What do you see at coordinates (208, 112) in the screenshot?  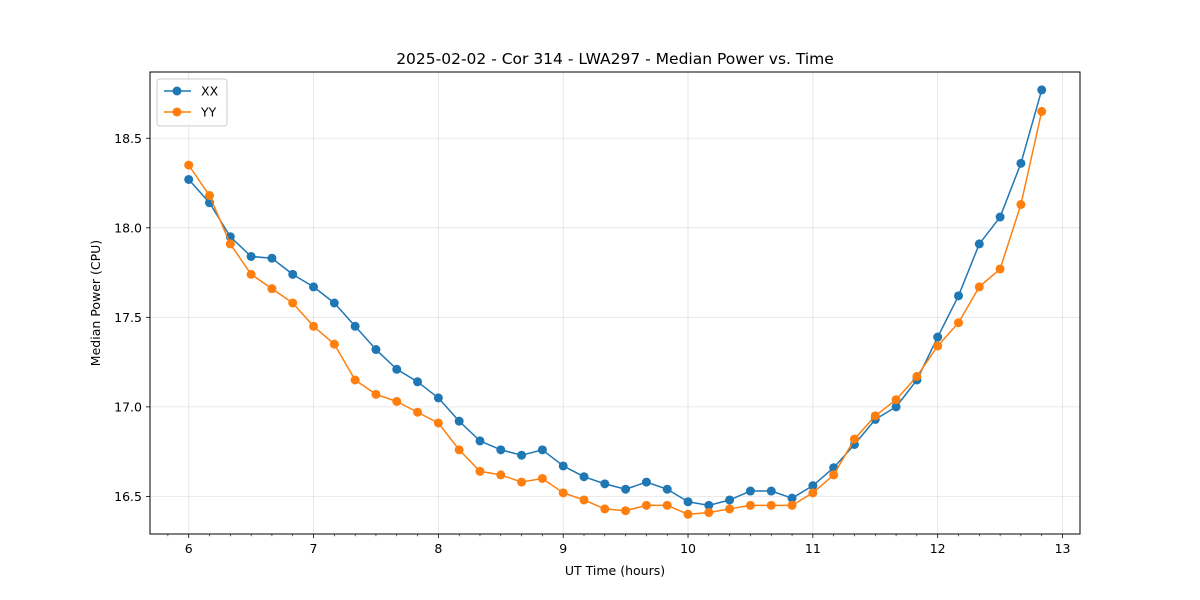 I see `legend-yy-label: YY` at bounding box center [208, 112].